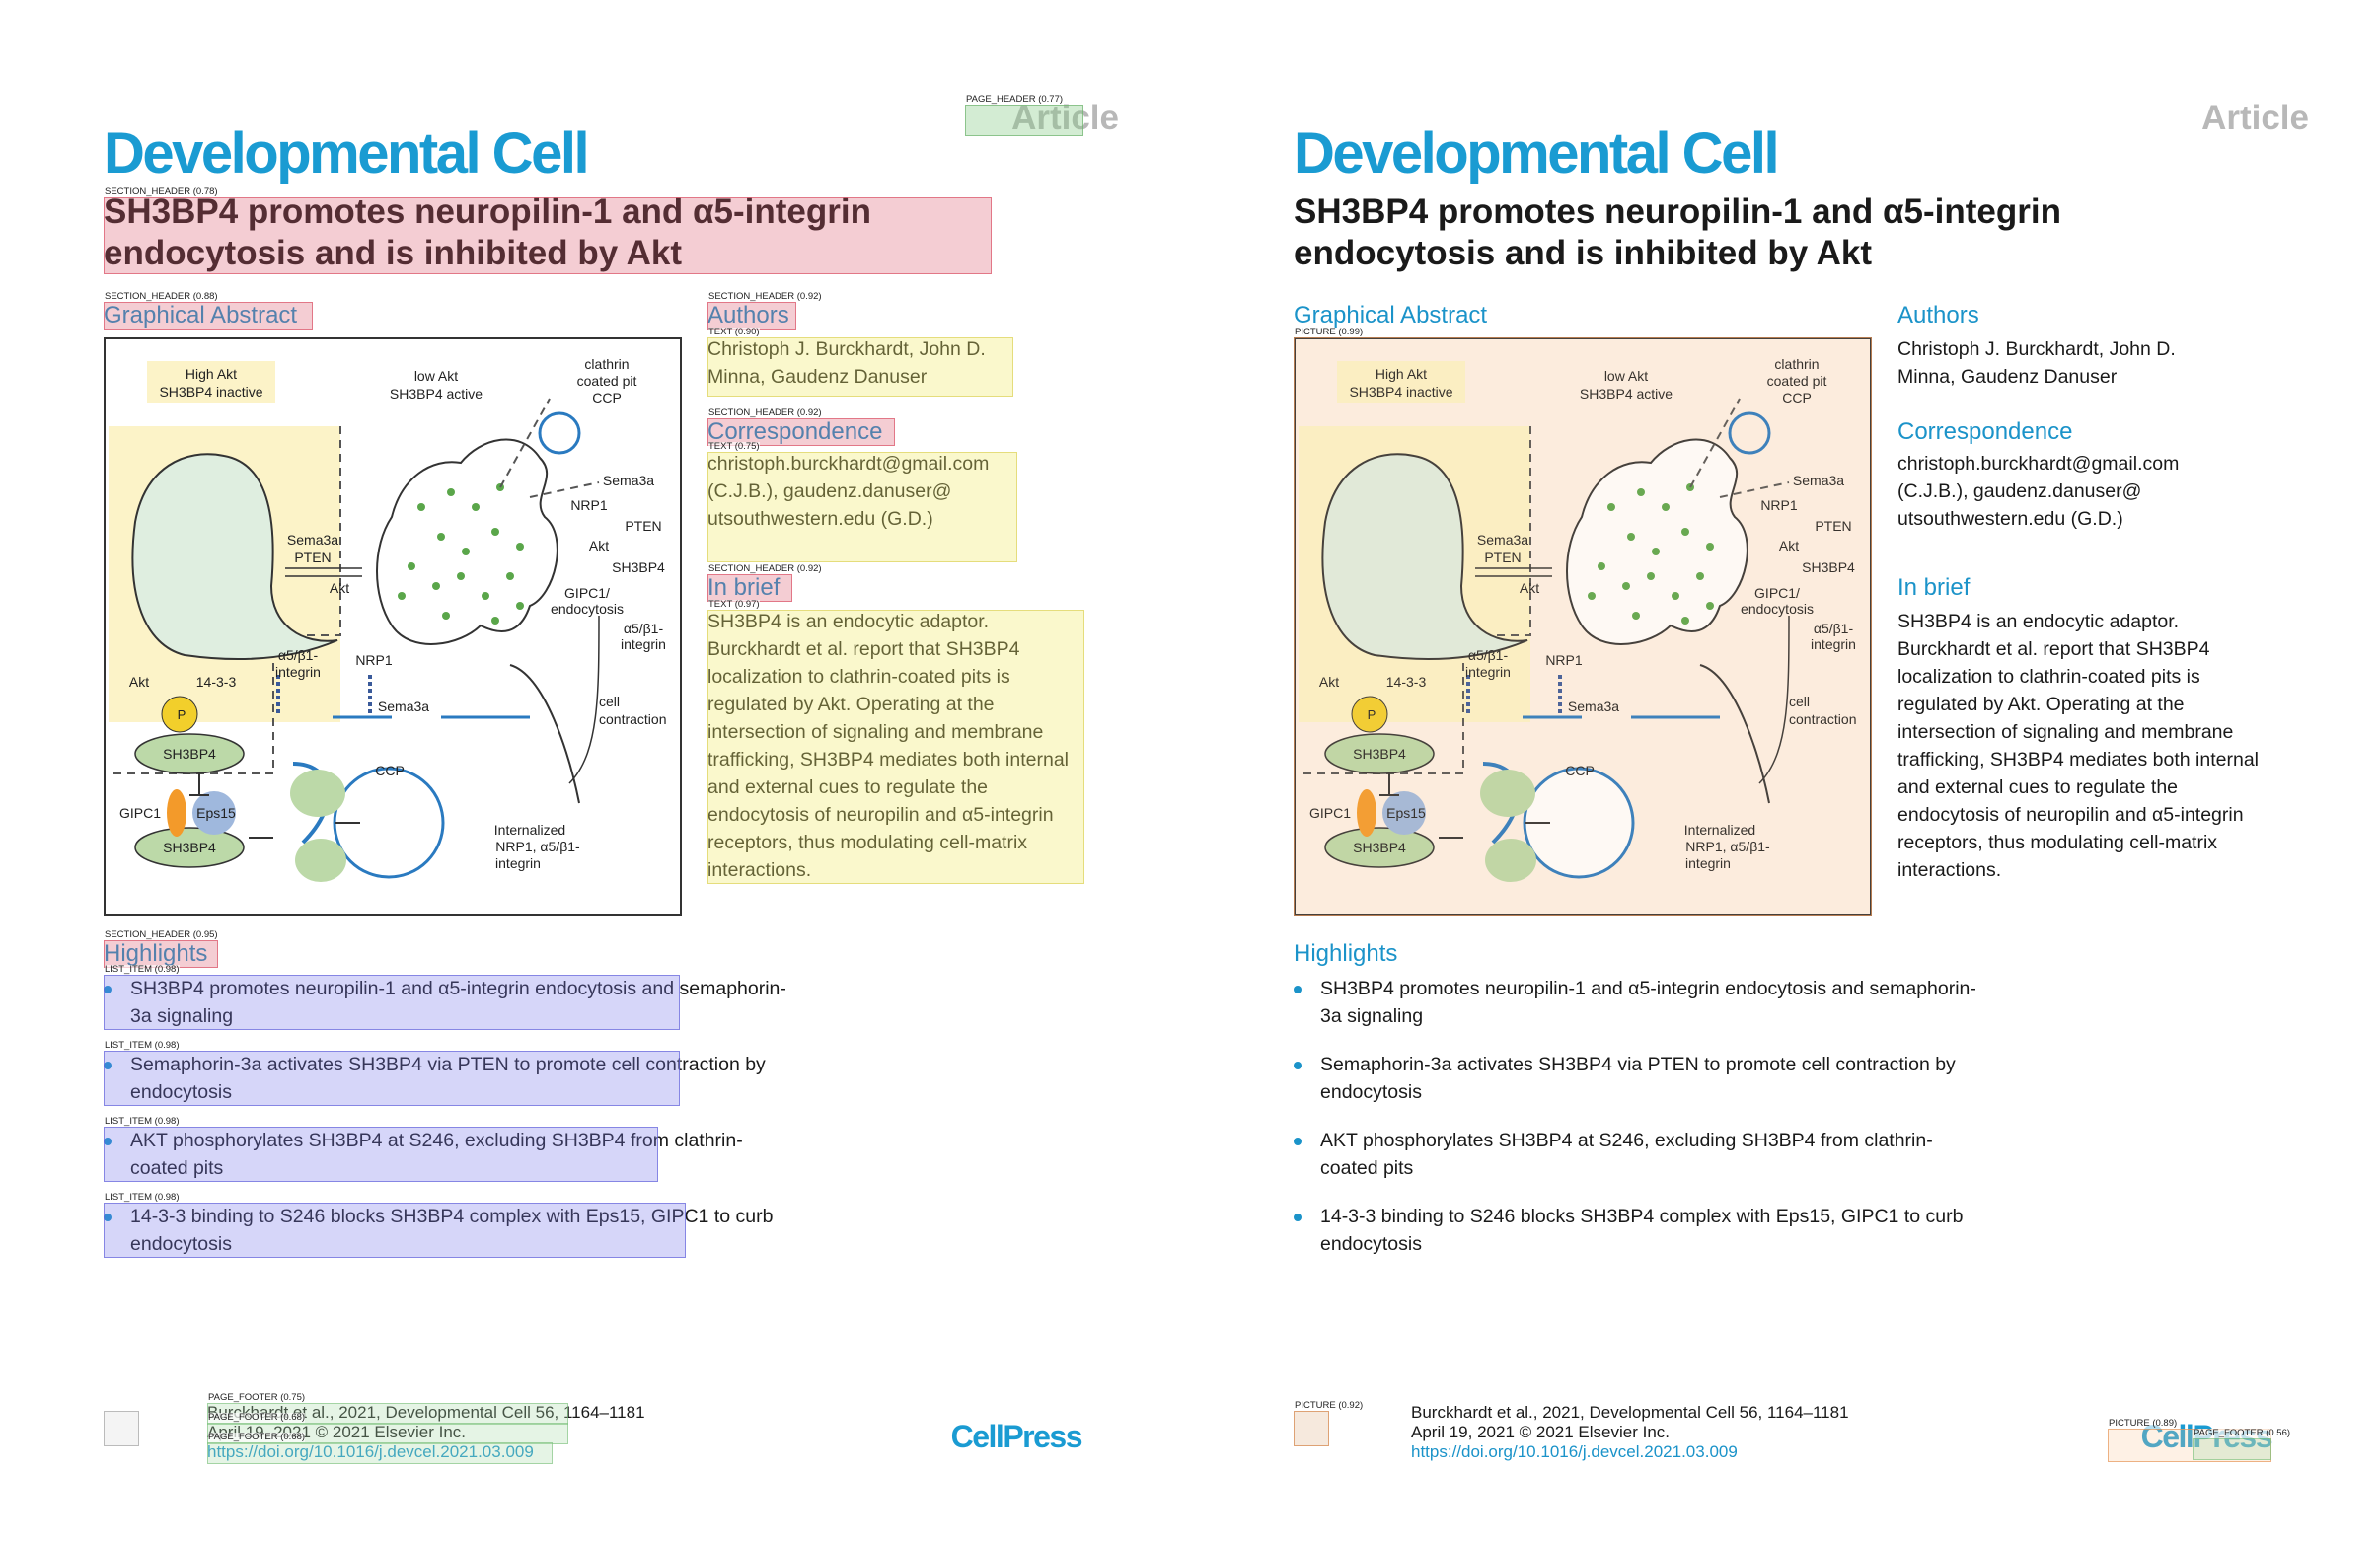  I want to click on check-for-updates-icon, so click(121, 1428).